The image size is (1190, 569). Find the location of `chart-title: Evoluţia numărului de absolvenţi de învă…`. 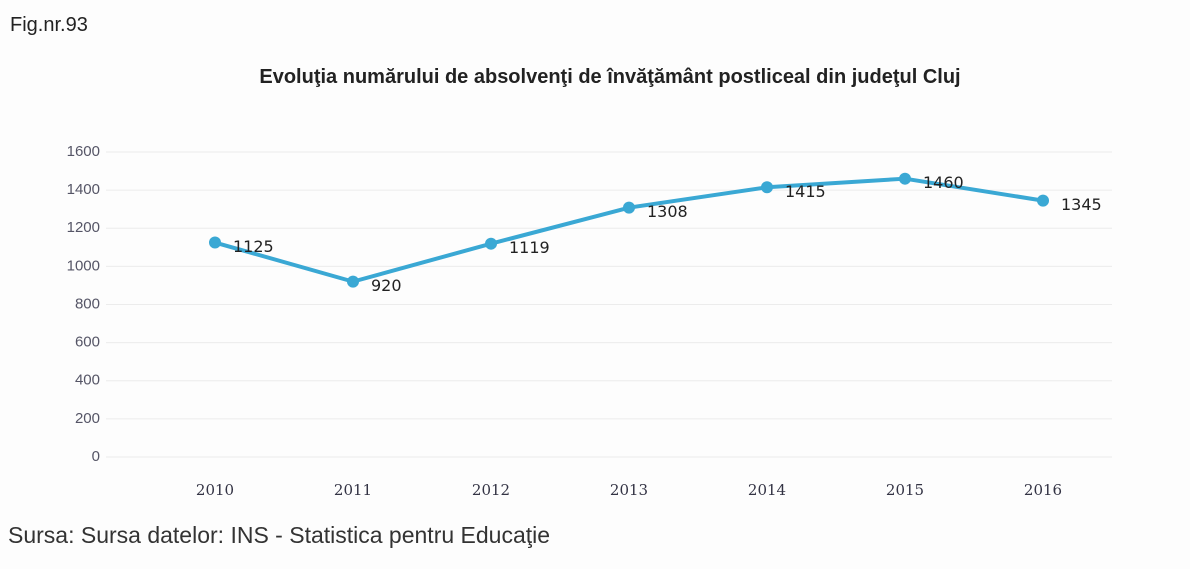

chart-title: Evoluţia numărului de absolvenţi de învă… is located at coordinates (610, 77).